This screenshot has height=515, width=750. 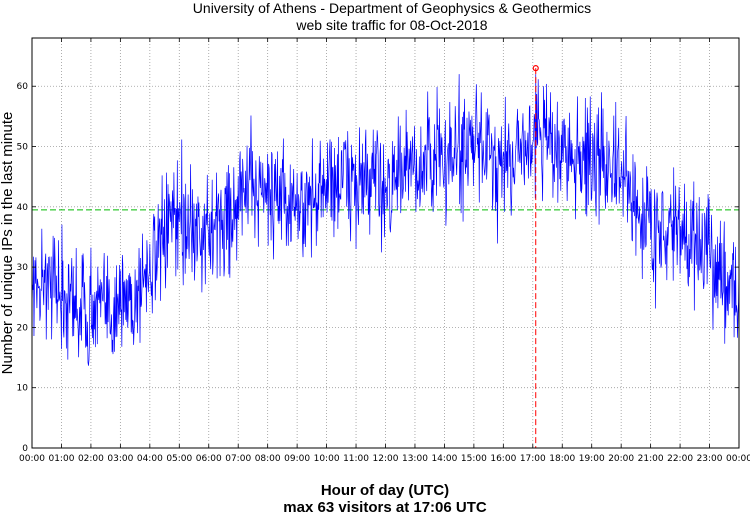 What do you see at coordinates (385, 490) in the screenshot?
I see `x-axis-label: Hour of day (UTC)` at bounding box center [385, 490].